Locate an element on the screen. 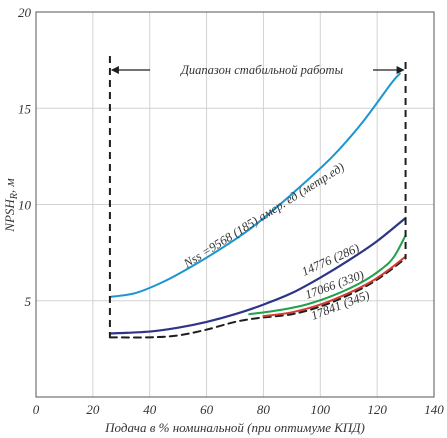  y-axis-label-unit: , м is located at coordinates (9, 185).